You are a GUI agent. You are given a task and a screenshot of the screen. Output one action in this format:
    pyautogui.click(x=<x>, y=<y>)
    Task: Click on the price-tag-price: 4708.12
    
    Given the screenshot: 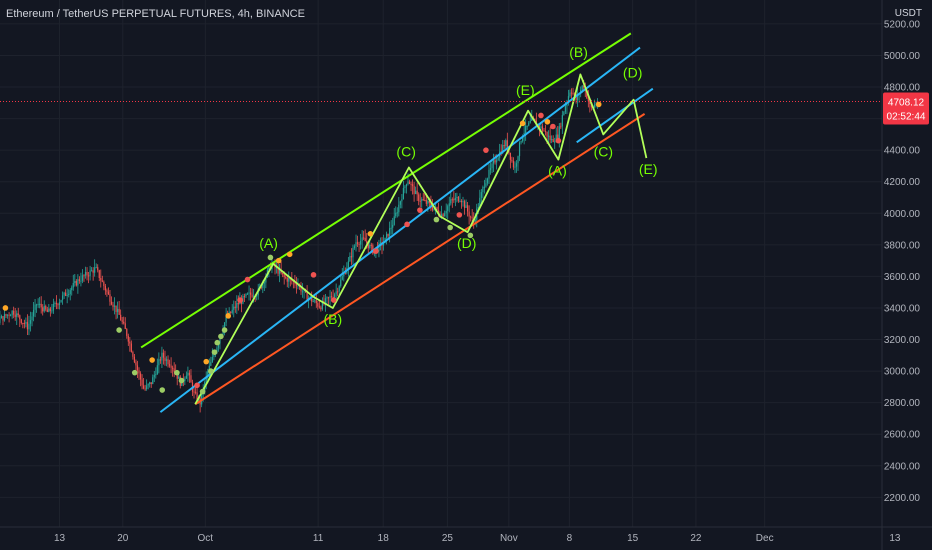 What is the action you would take?
    pyautogui.click(x=906, y=103)
    